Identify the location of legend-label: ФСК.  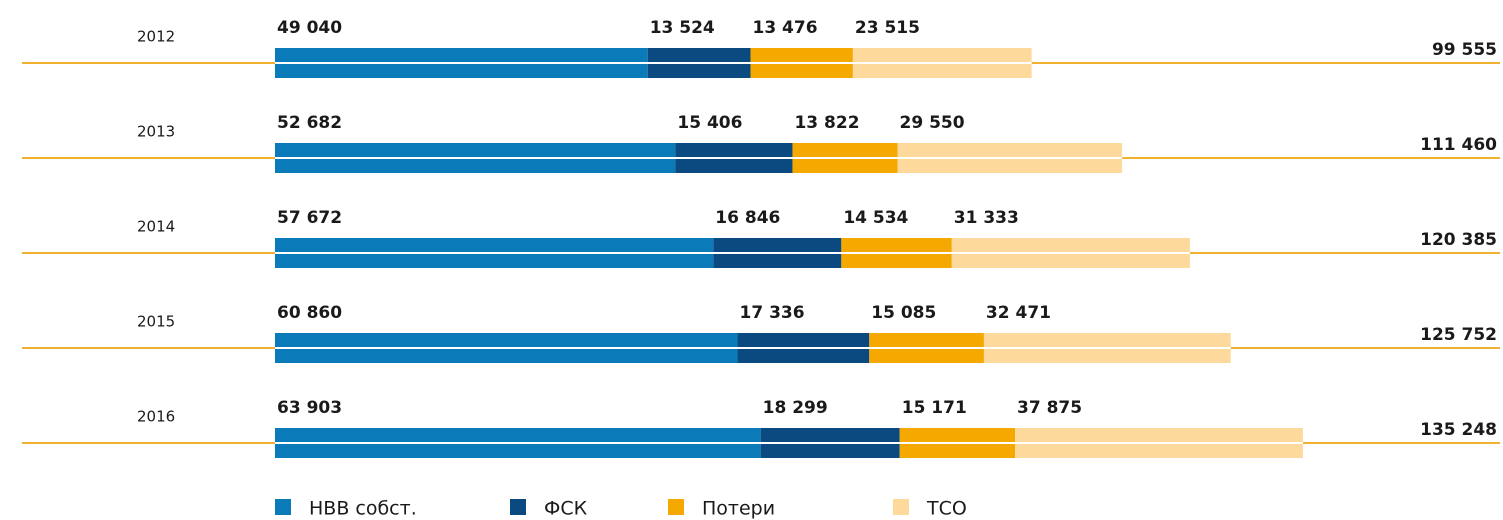
(566, 509).